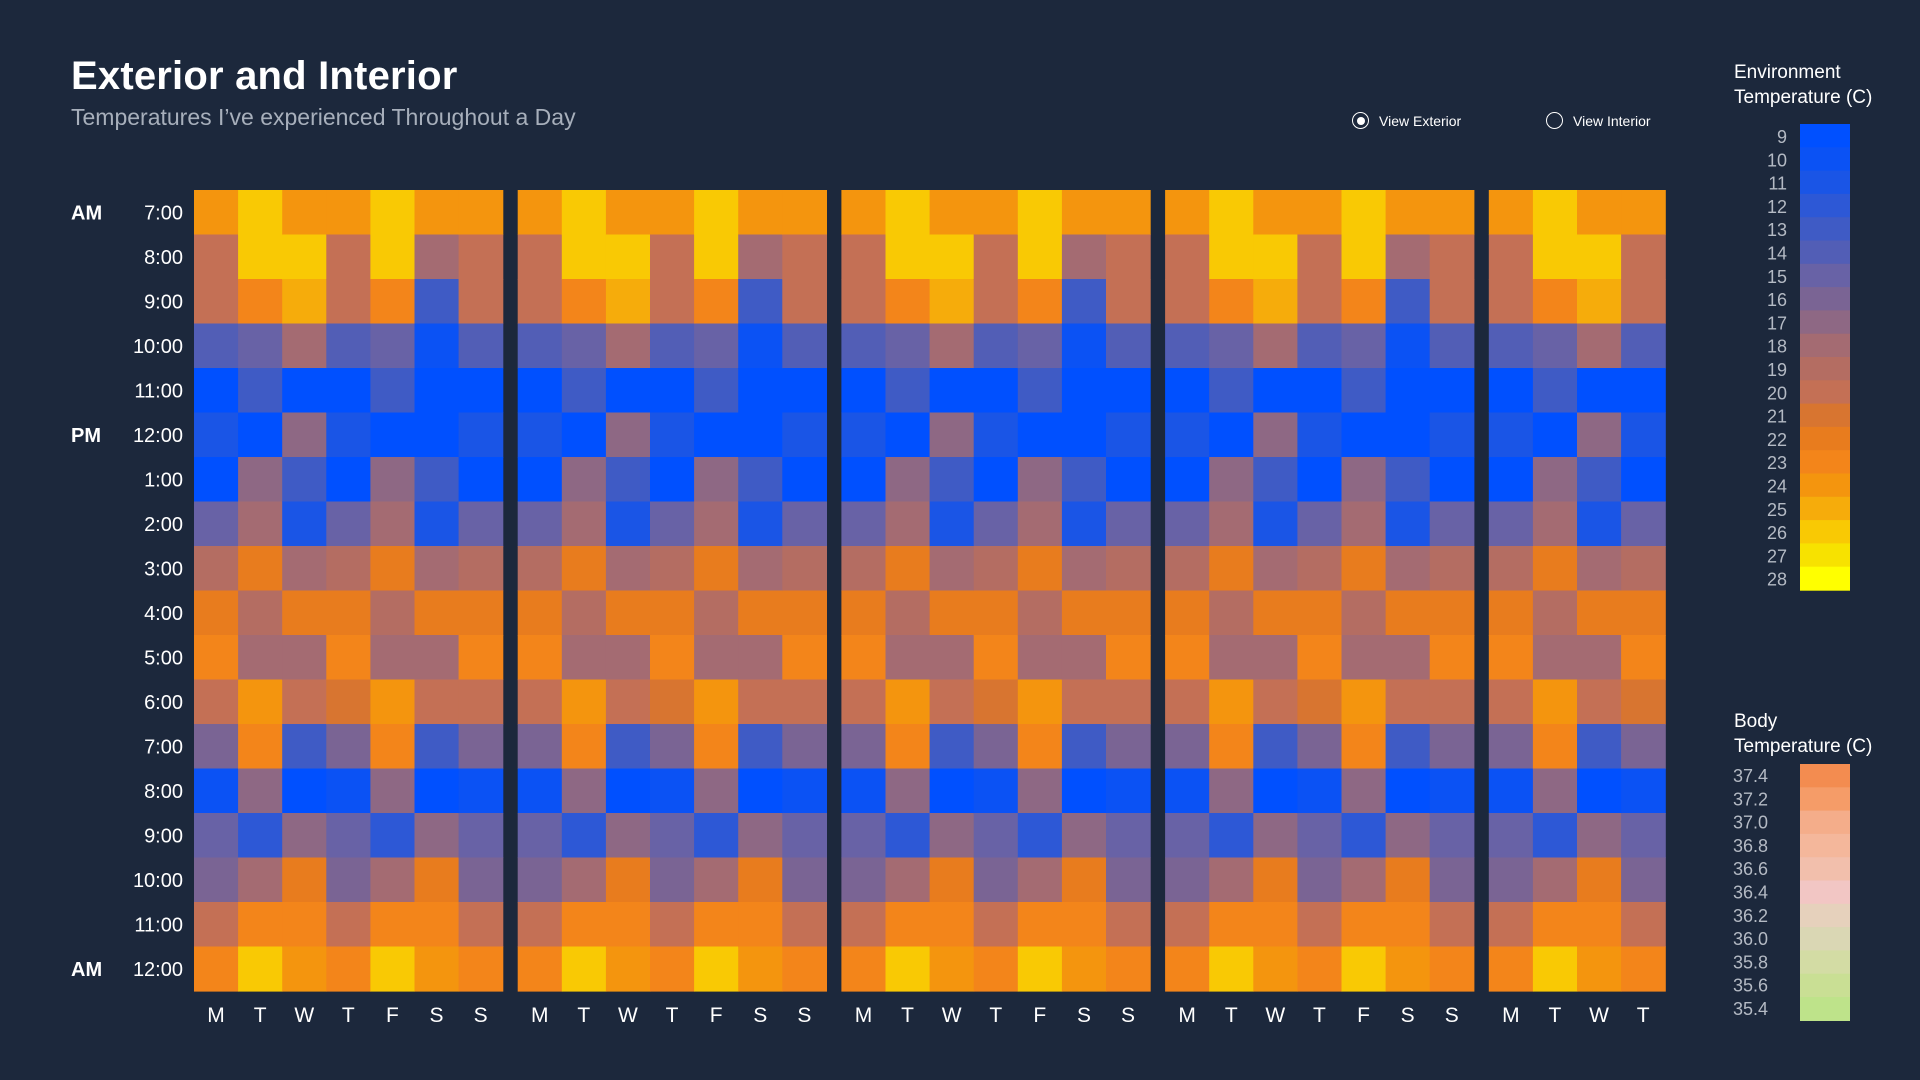 This screenshot has width=1920, height=1080. I want to click on radio-selected-icon, so click(1360, 120).